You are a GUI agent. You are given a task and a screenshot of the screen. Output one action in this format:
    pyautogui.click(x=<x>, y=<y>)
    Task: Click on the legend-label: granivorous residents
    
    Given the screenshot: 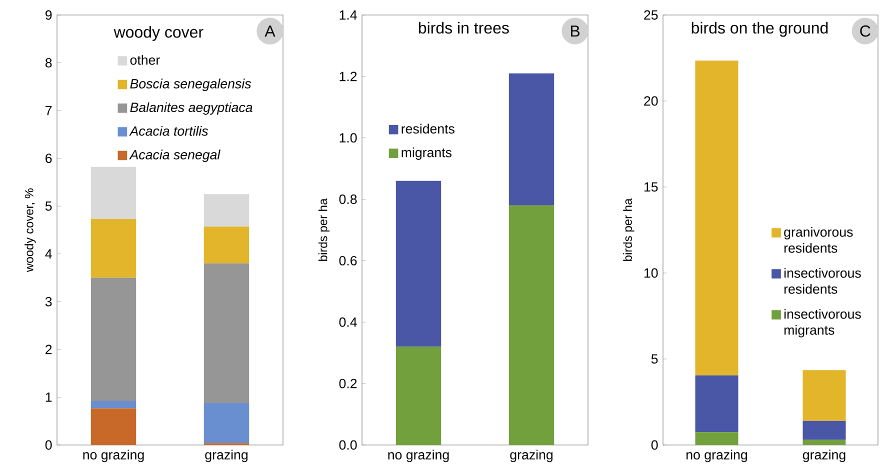 What is the action you would take?
    pyautogui.click(x=818, y=239)
    